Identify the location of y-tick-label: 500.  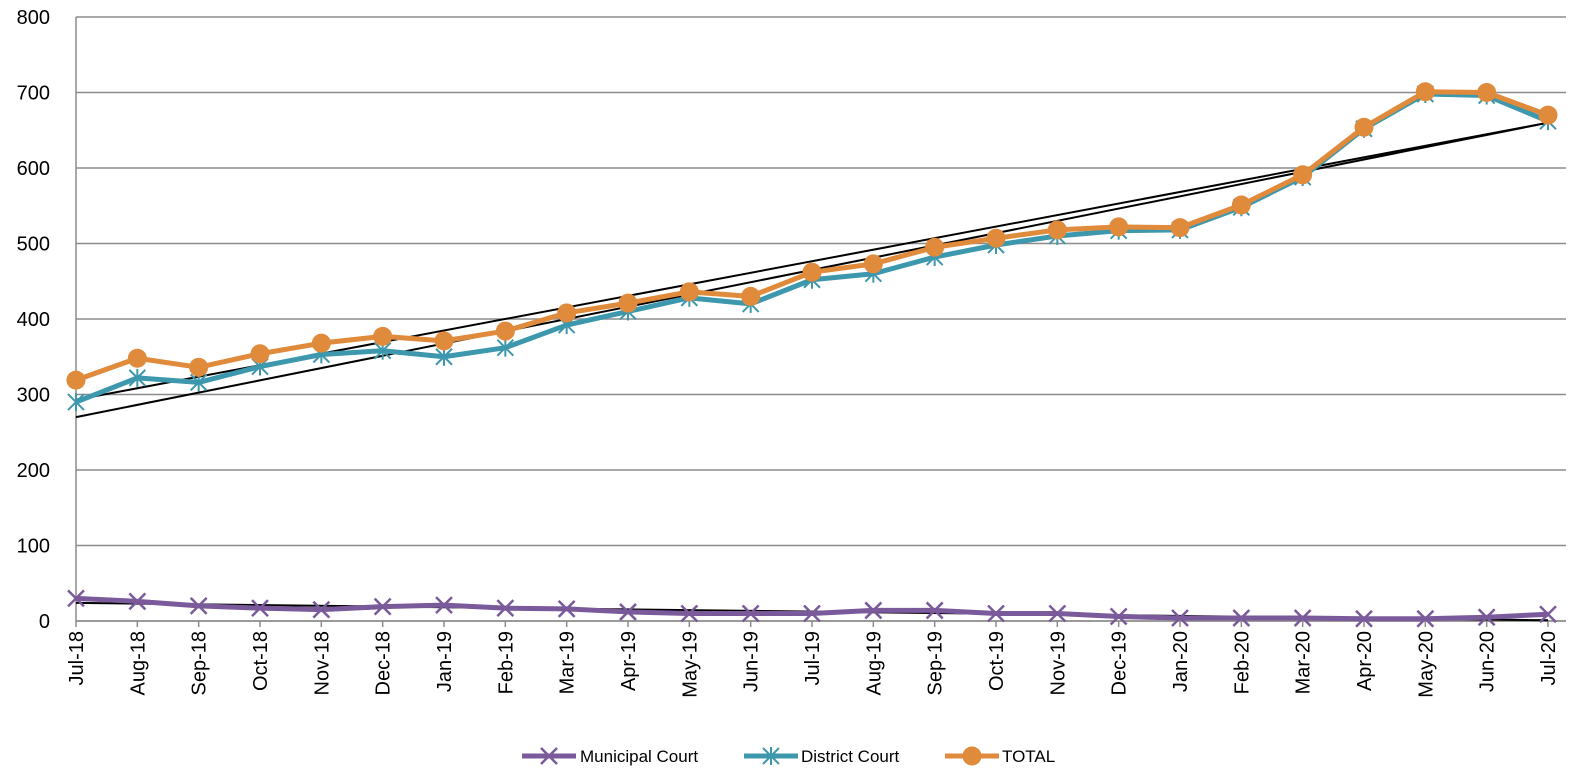
(33, 245).